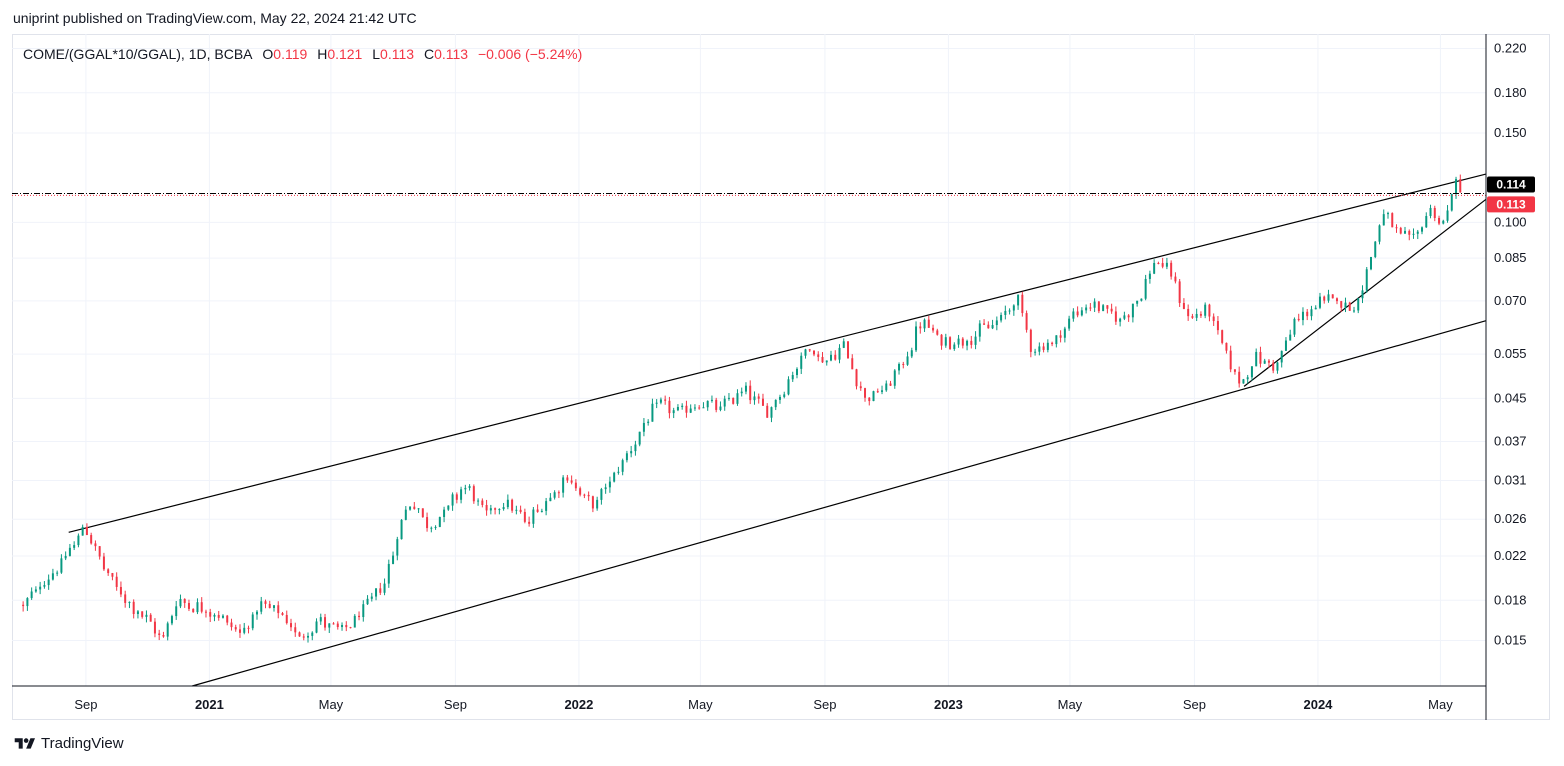 Image resolution: width=1564 pixels, height=766 pixels. Describe the element at coordinates (451, 54) in the screenshot. I see `legend-close-value: 0.113` at that location.